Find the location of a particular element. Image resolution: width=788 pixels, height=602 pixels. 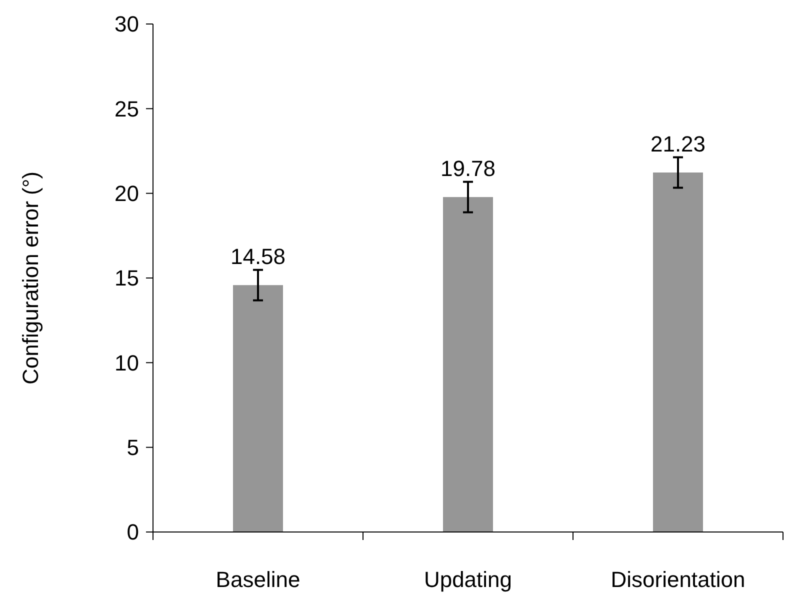

x-tick-label: Baseline is located at coordinates (258, 579).